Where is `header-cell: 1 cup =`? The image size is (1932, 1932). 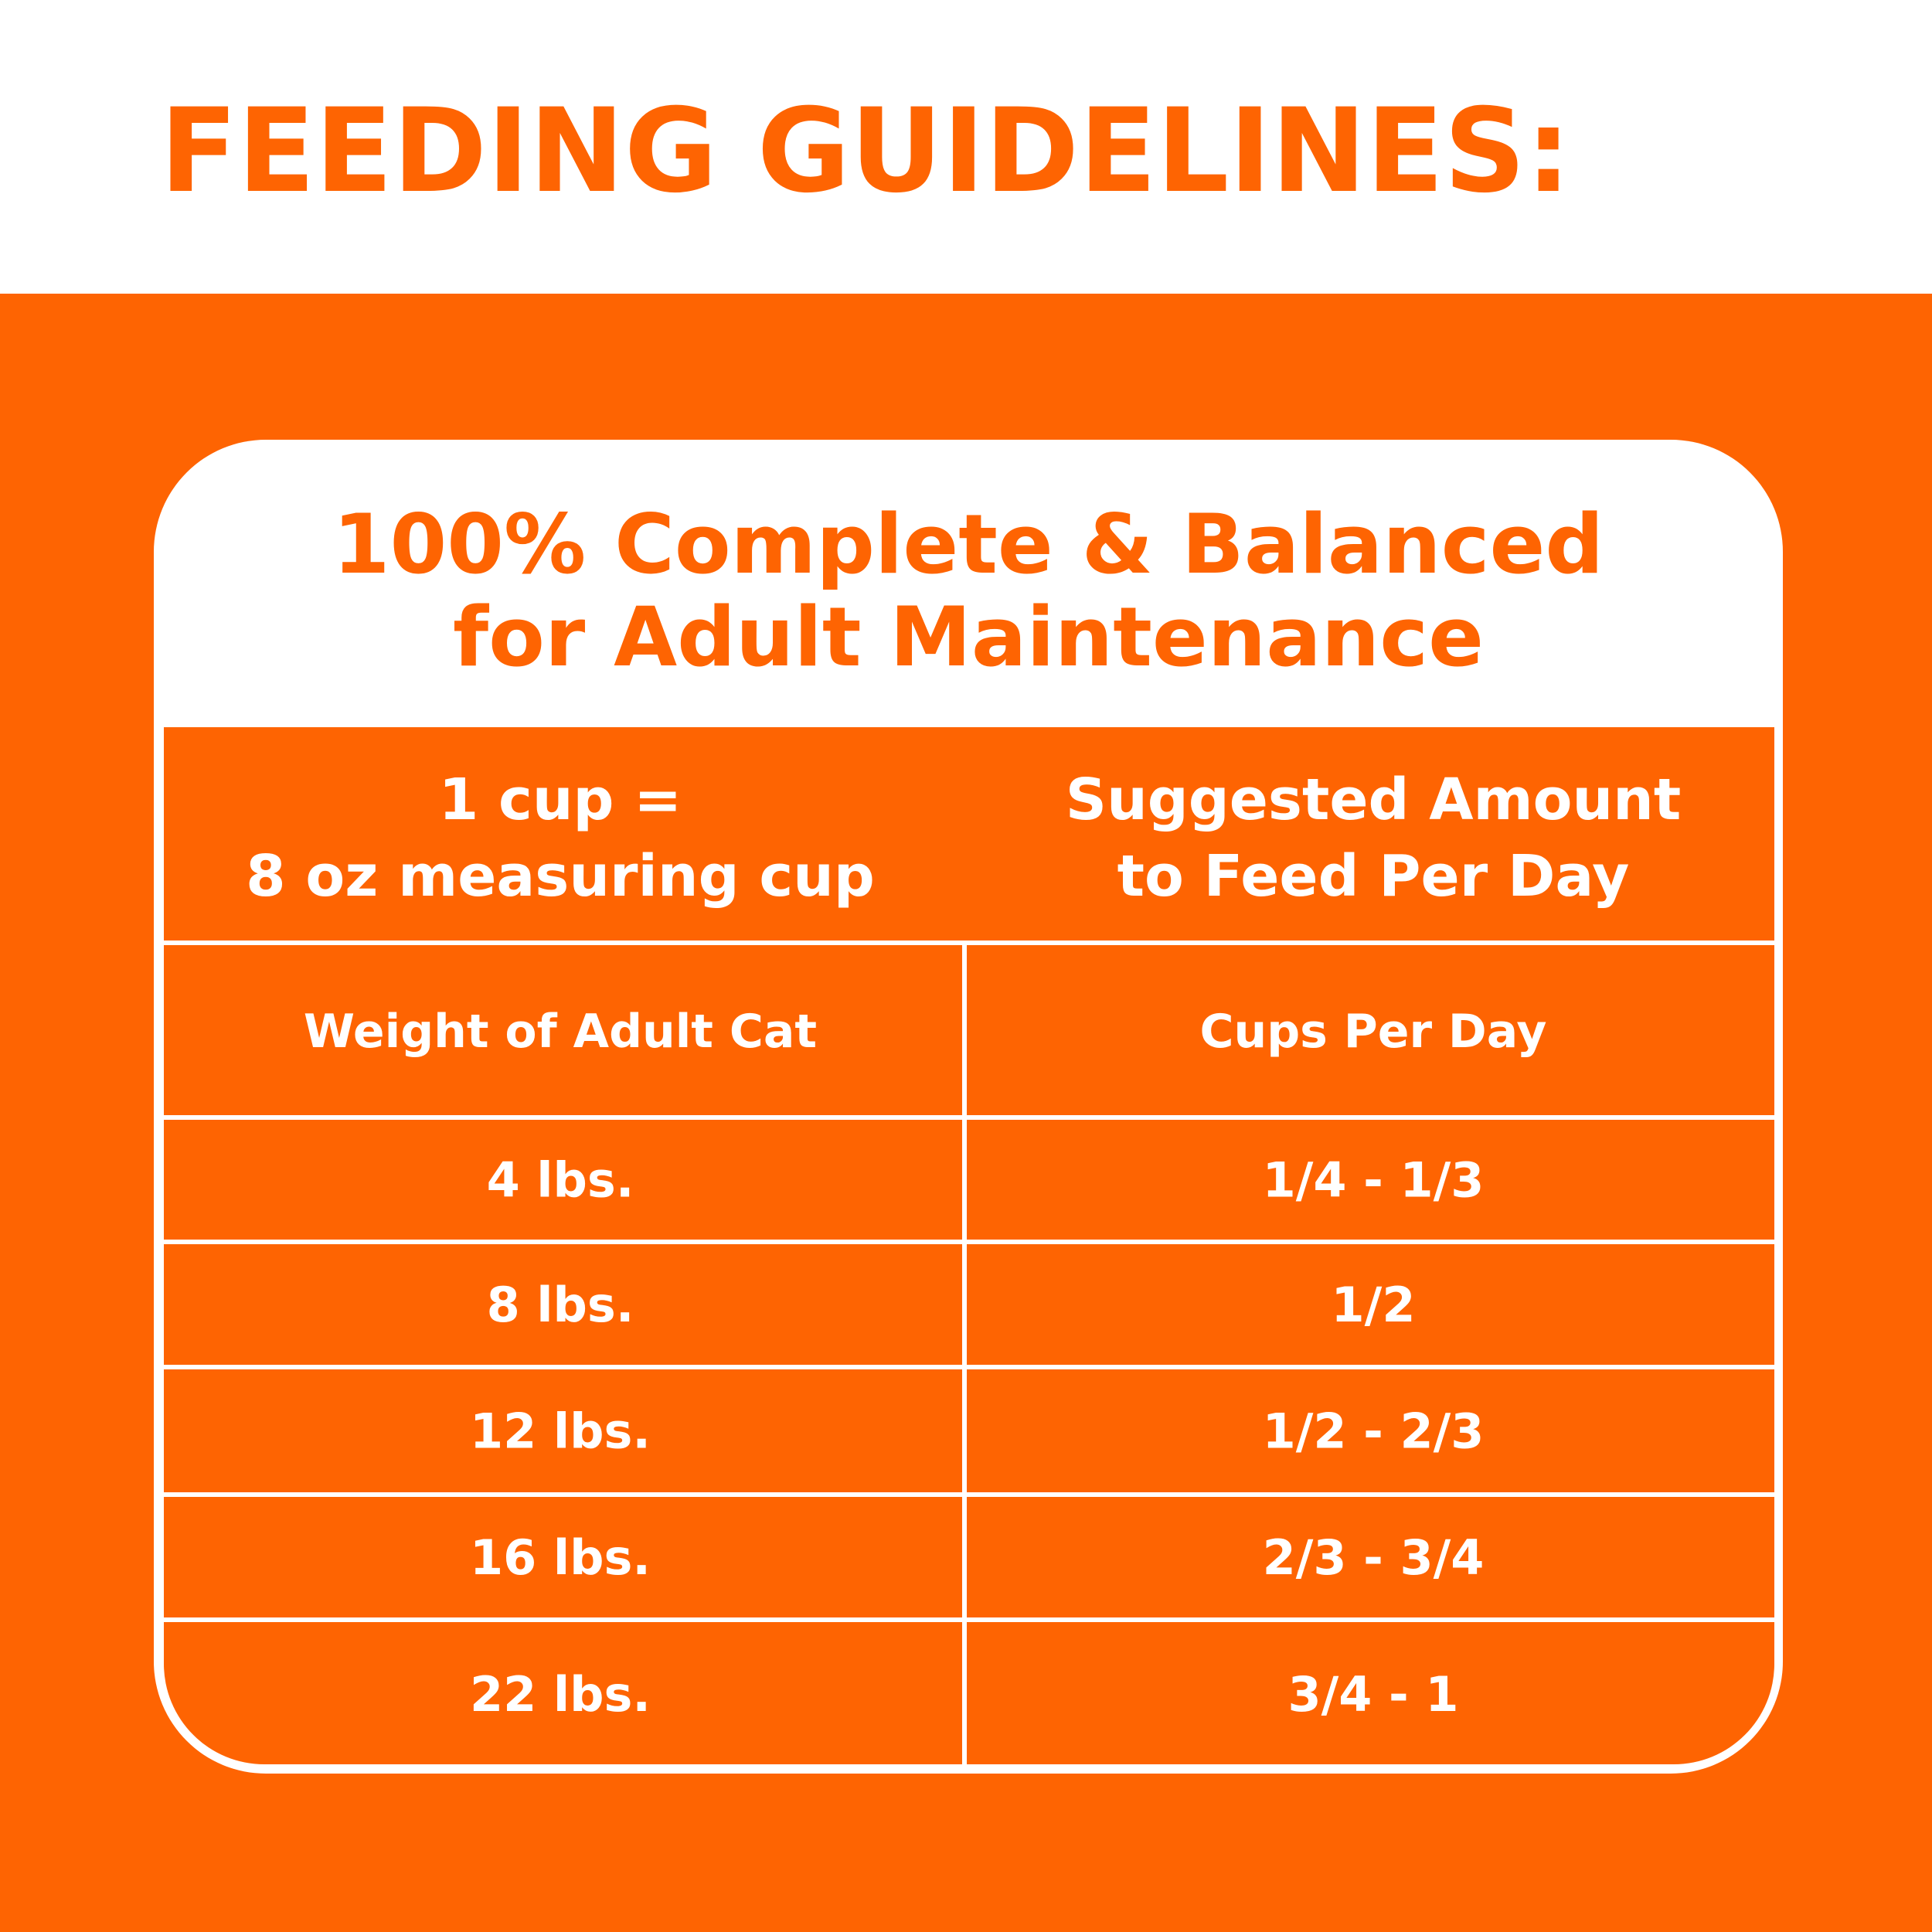 header-cell: 1 cup = is located at coordinates (560, 800).